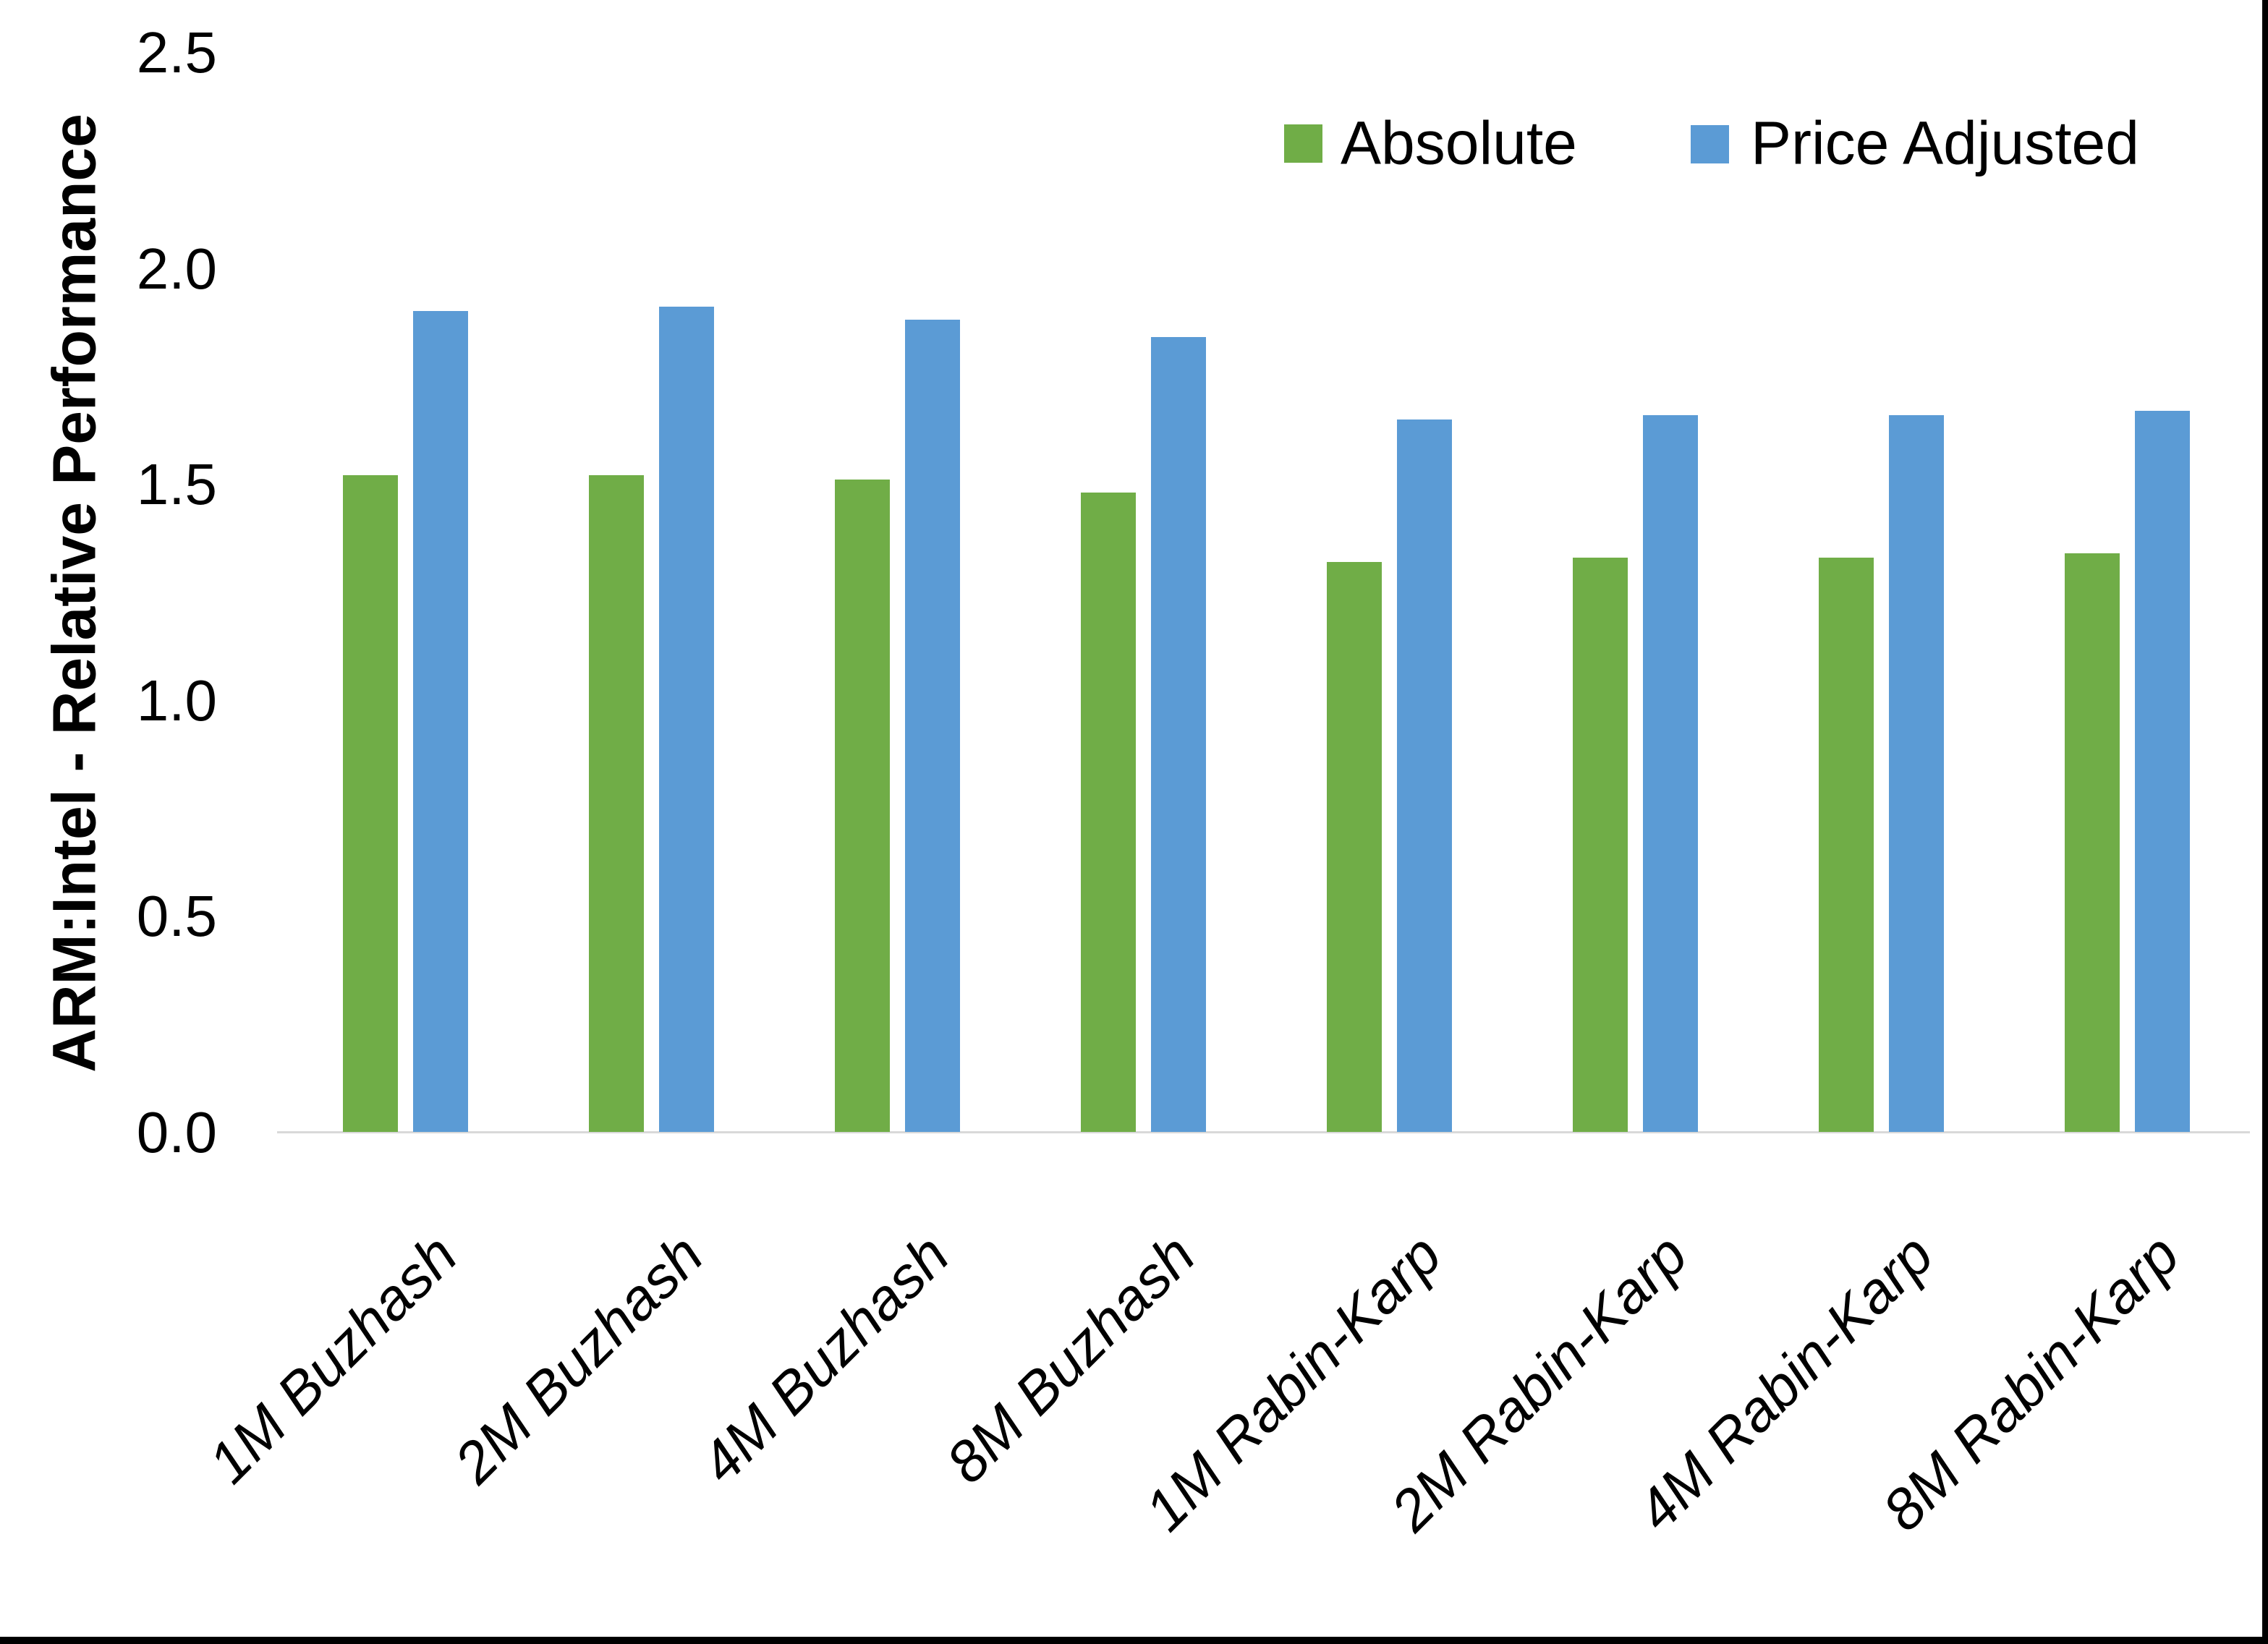 The height and width of the screenshot is (1644, 2268). What do you see at coordinates (176, 268) in the screenshot?
I see `y-tick-label: 2.0` at bounding box center [176, 268].